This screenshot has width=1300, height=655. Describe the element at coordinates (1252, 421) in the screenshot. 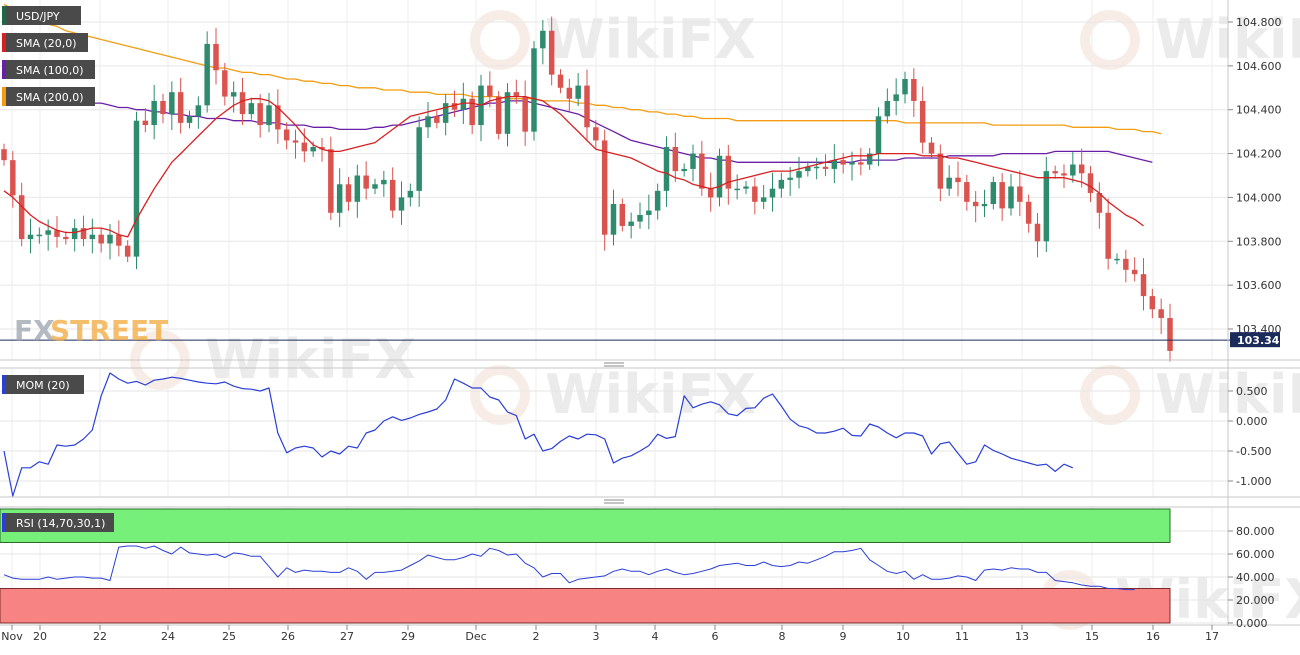

I see `mom-tick-label: 0.000` at that location.